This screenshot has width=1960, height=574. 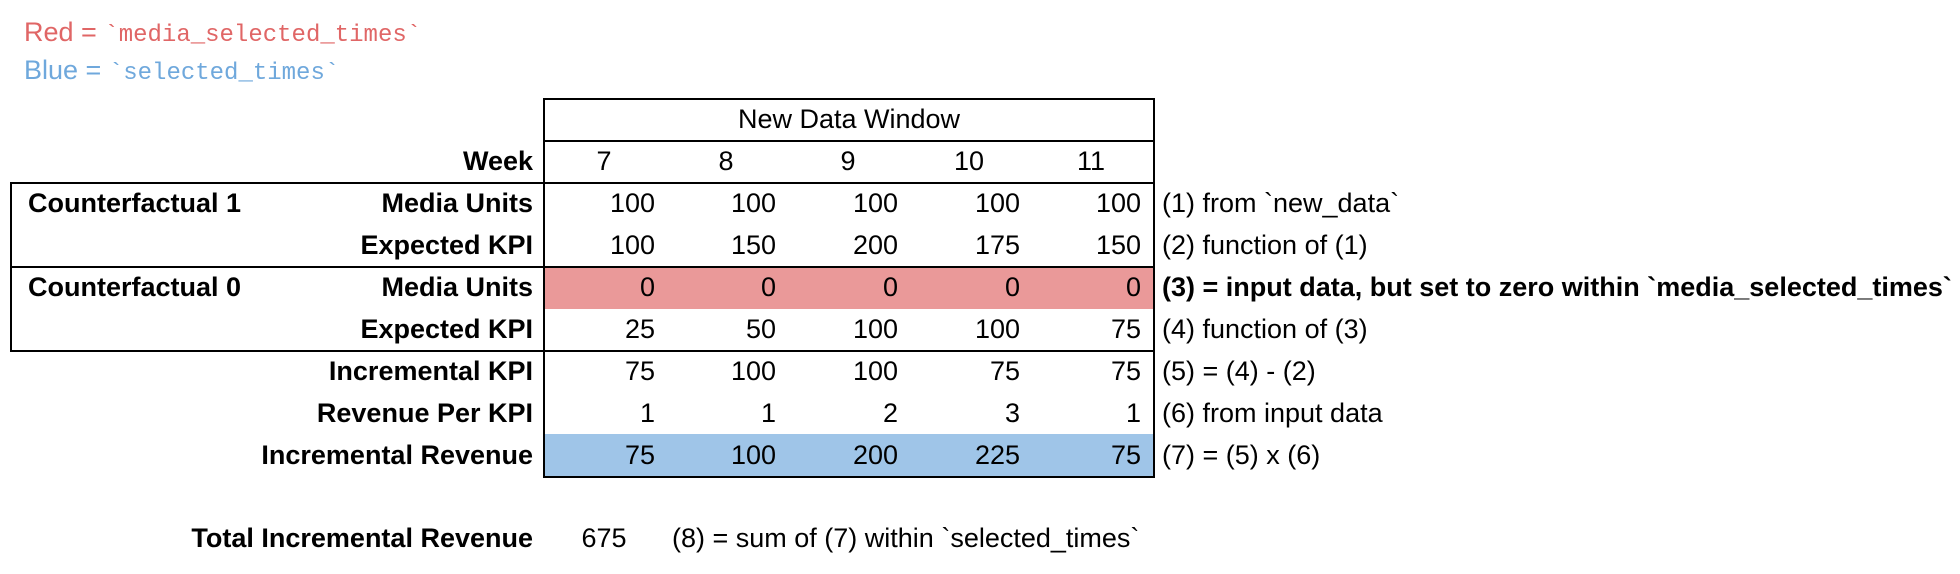 I want to click on week-separator-line, so click(x=849, y=183).